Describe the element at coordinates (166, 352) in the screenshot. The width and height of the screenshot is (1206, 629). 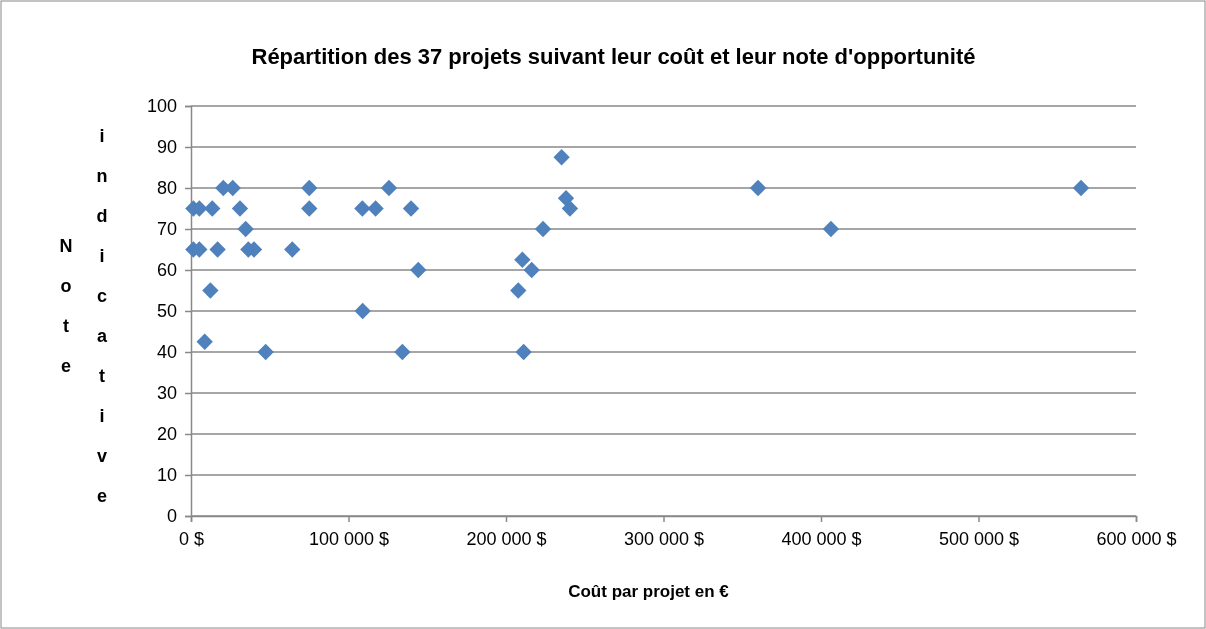
I see `y-tick-label: 40` at that location.